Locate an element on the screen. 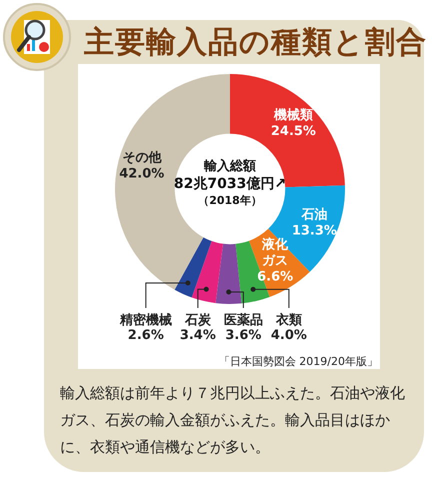 The width and height of the screenshot is (432, 480). text: 82兆7033億円↗ is located at coordinates (230, 184).